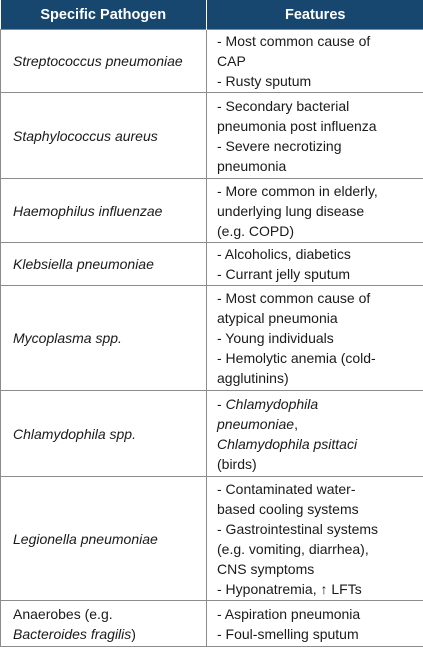  I want to click on feature-line: CAP, so click(318, 61).